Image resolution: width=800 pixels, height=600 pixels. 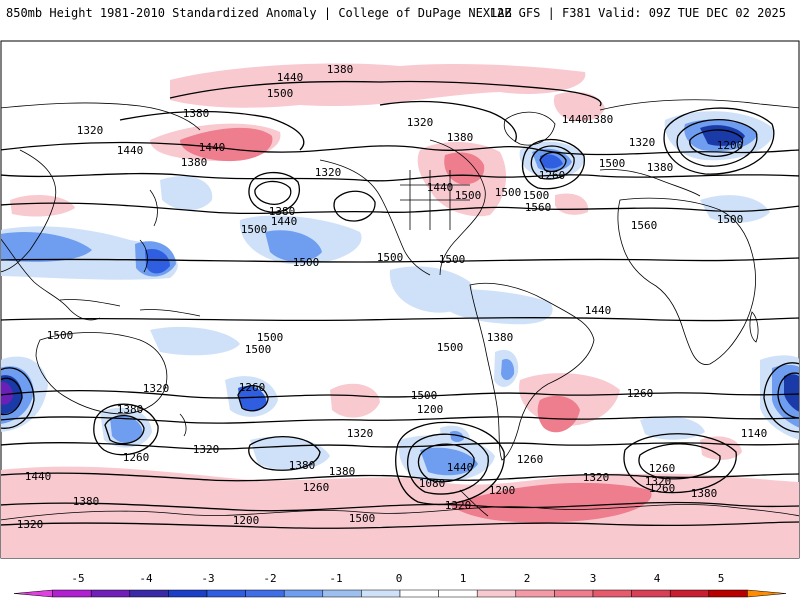 I want to click on colorbar-tick-label: 0, so click(x=399, y=578).